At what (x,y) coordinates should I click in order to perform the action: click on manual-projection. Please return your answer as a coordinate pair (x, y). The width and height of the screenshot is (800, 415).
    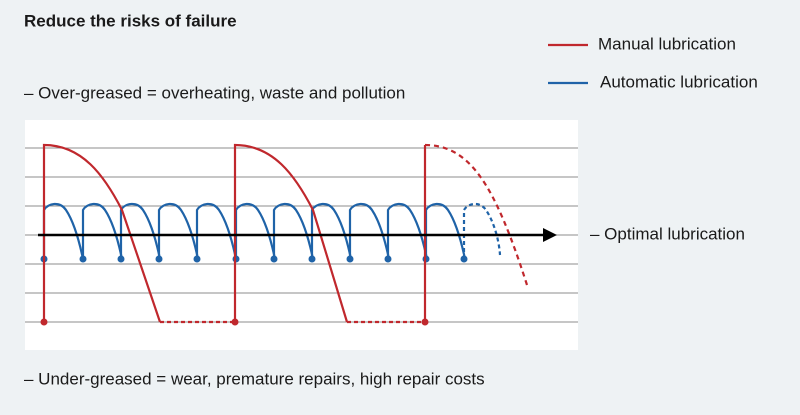
    Looking at the image, I should click on (476, 214).